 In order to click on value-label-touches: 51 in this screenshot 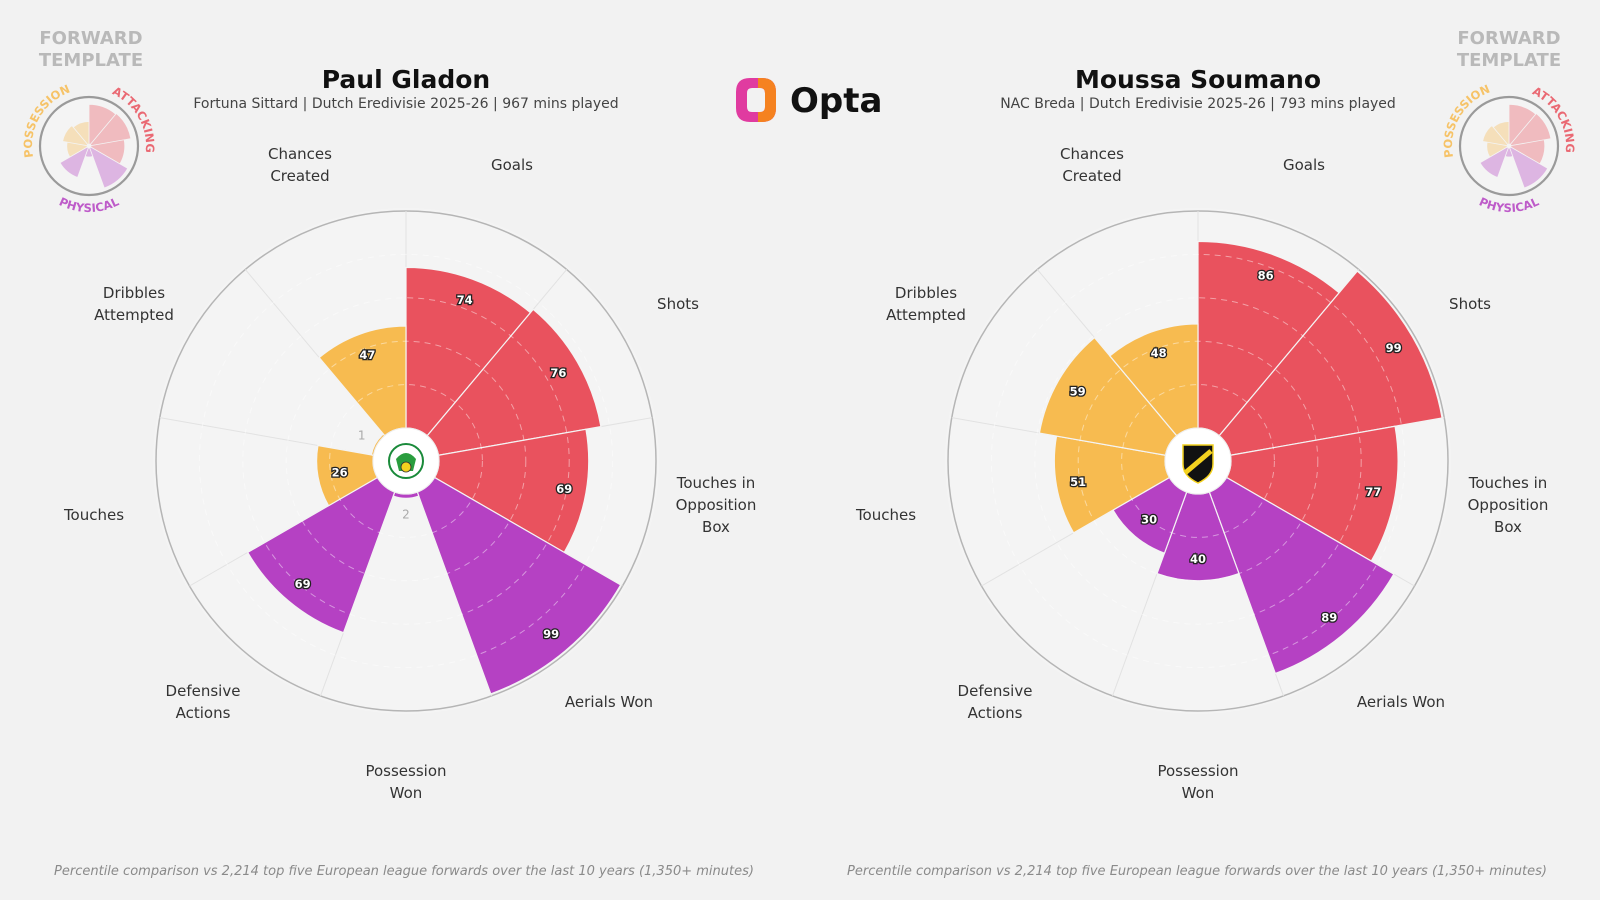, I will do `click(1078, 482)`.